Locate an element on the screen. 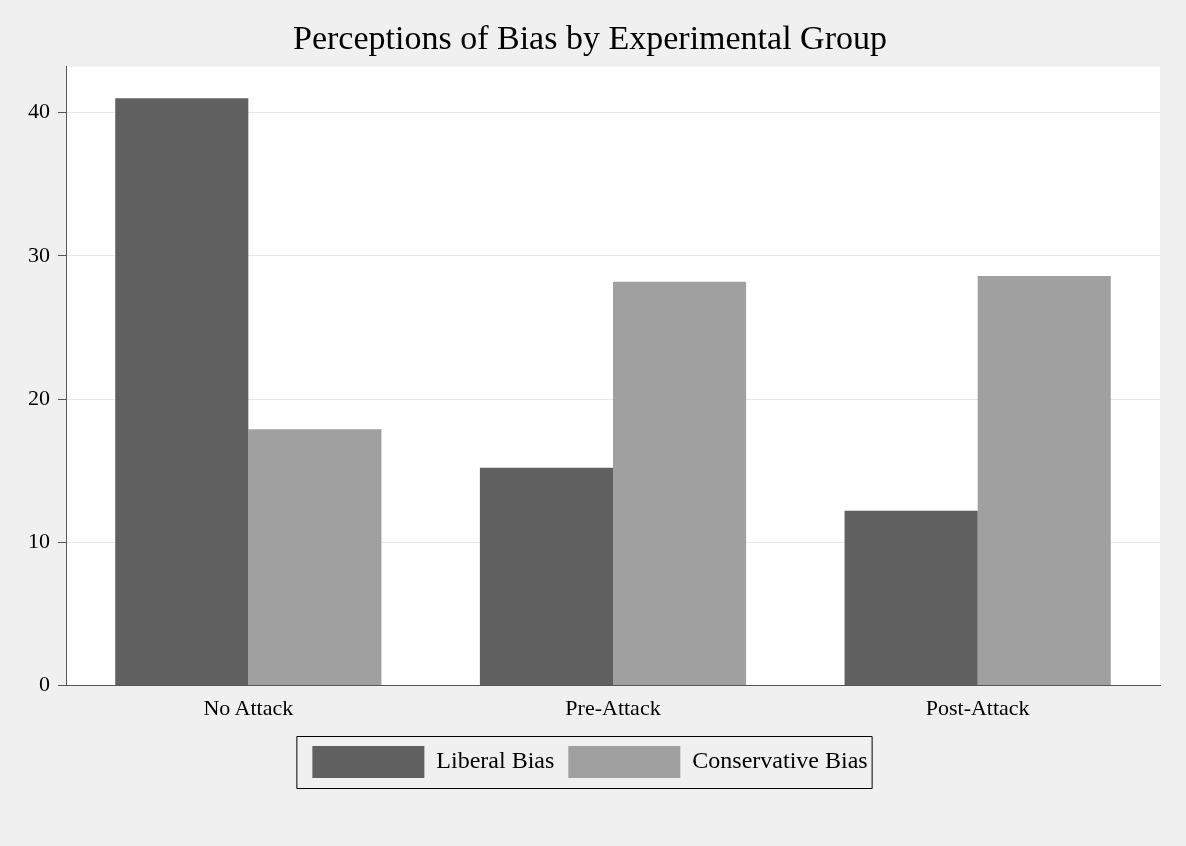 This screenshot has height=846, width=1186. x-tick-label: No Attack is located at coordinates (248, 707).